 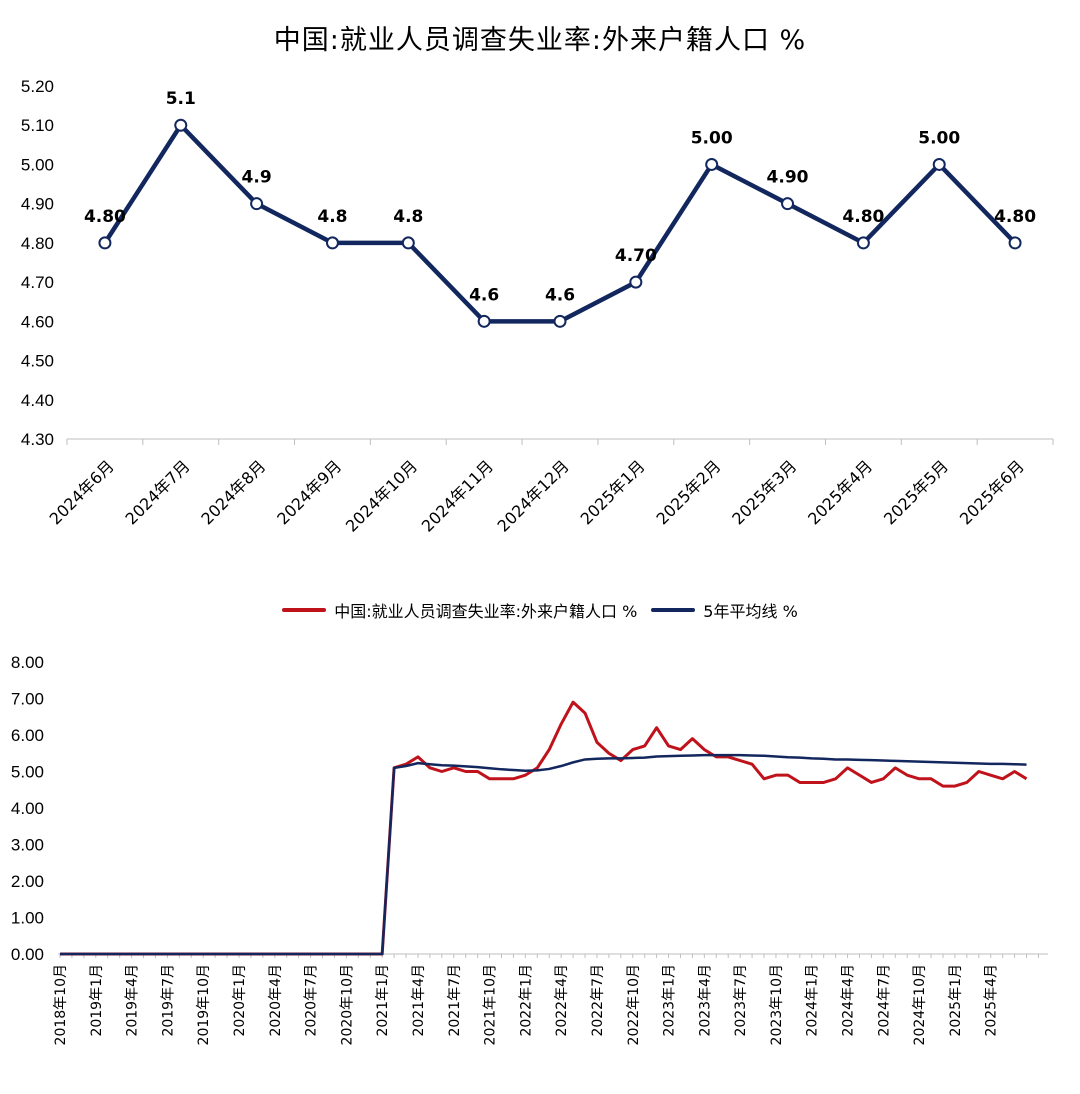 I want to click on y-tick-label: 4.00, so click(x=27, y=808).